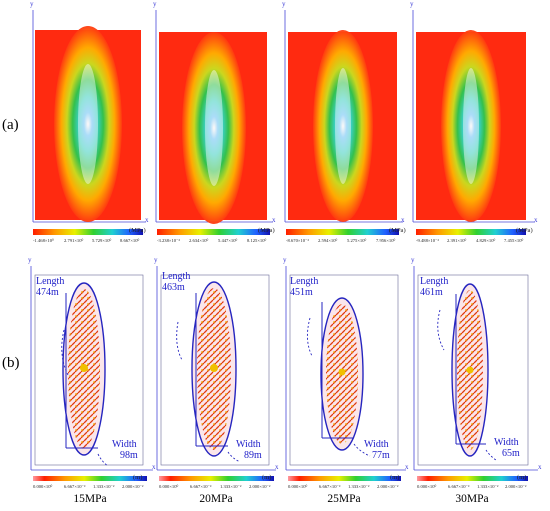  Describe the element at coordinates (156, 260) in the screenshot. I see `y-axis-label-b2: y` at that location.